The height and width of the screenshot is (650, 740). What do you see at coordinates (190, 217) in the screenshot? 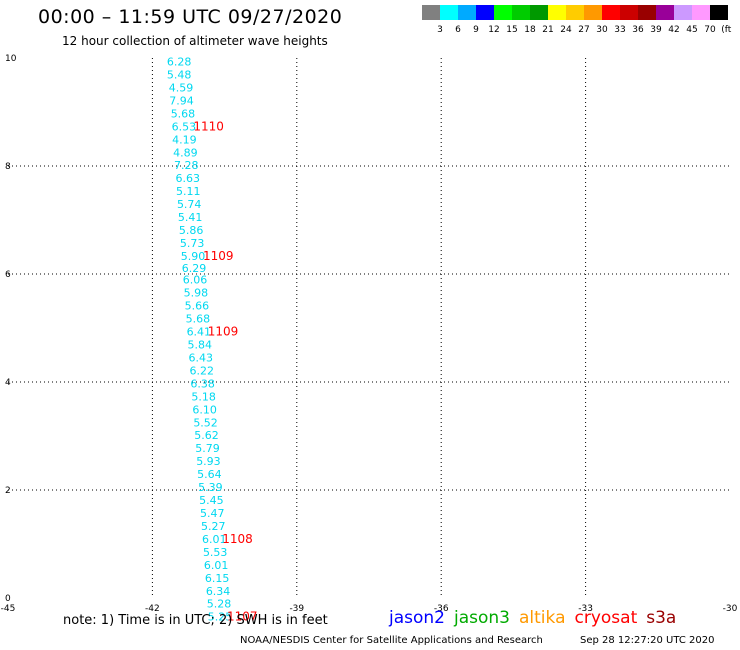
I see `wave-height-label: 5.41` at bounding box center [190, 217].